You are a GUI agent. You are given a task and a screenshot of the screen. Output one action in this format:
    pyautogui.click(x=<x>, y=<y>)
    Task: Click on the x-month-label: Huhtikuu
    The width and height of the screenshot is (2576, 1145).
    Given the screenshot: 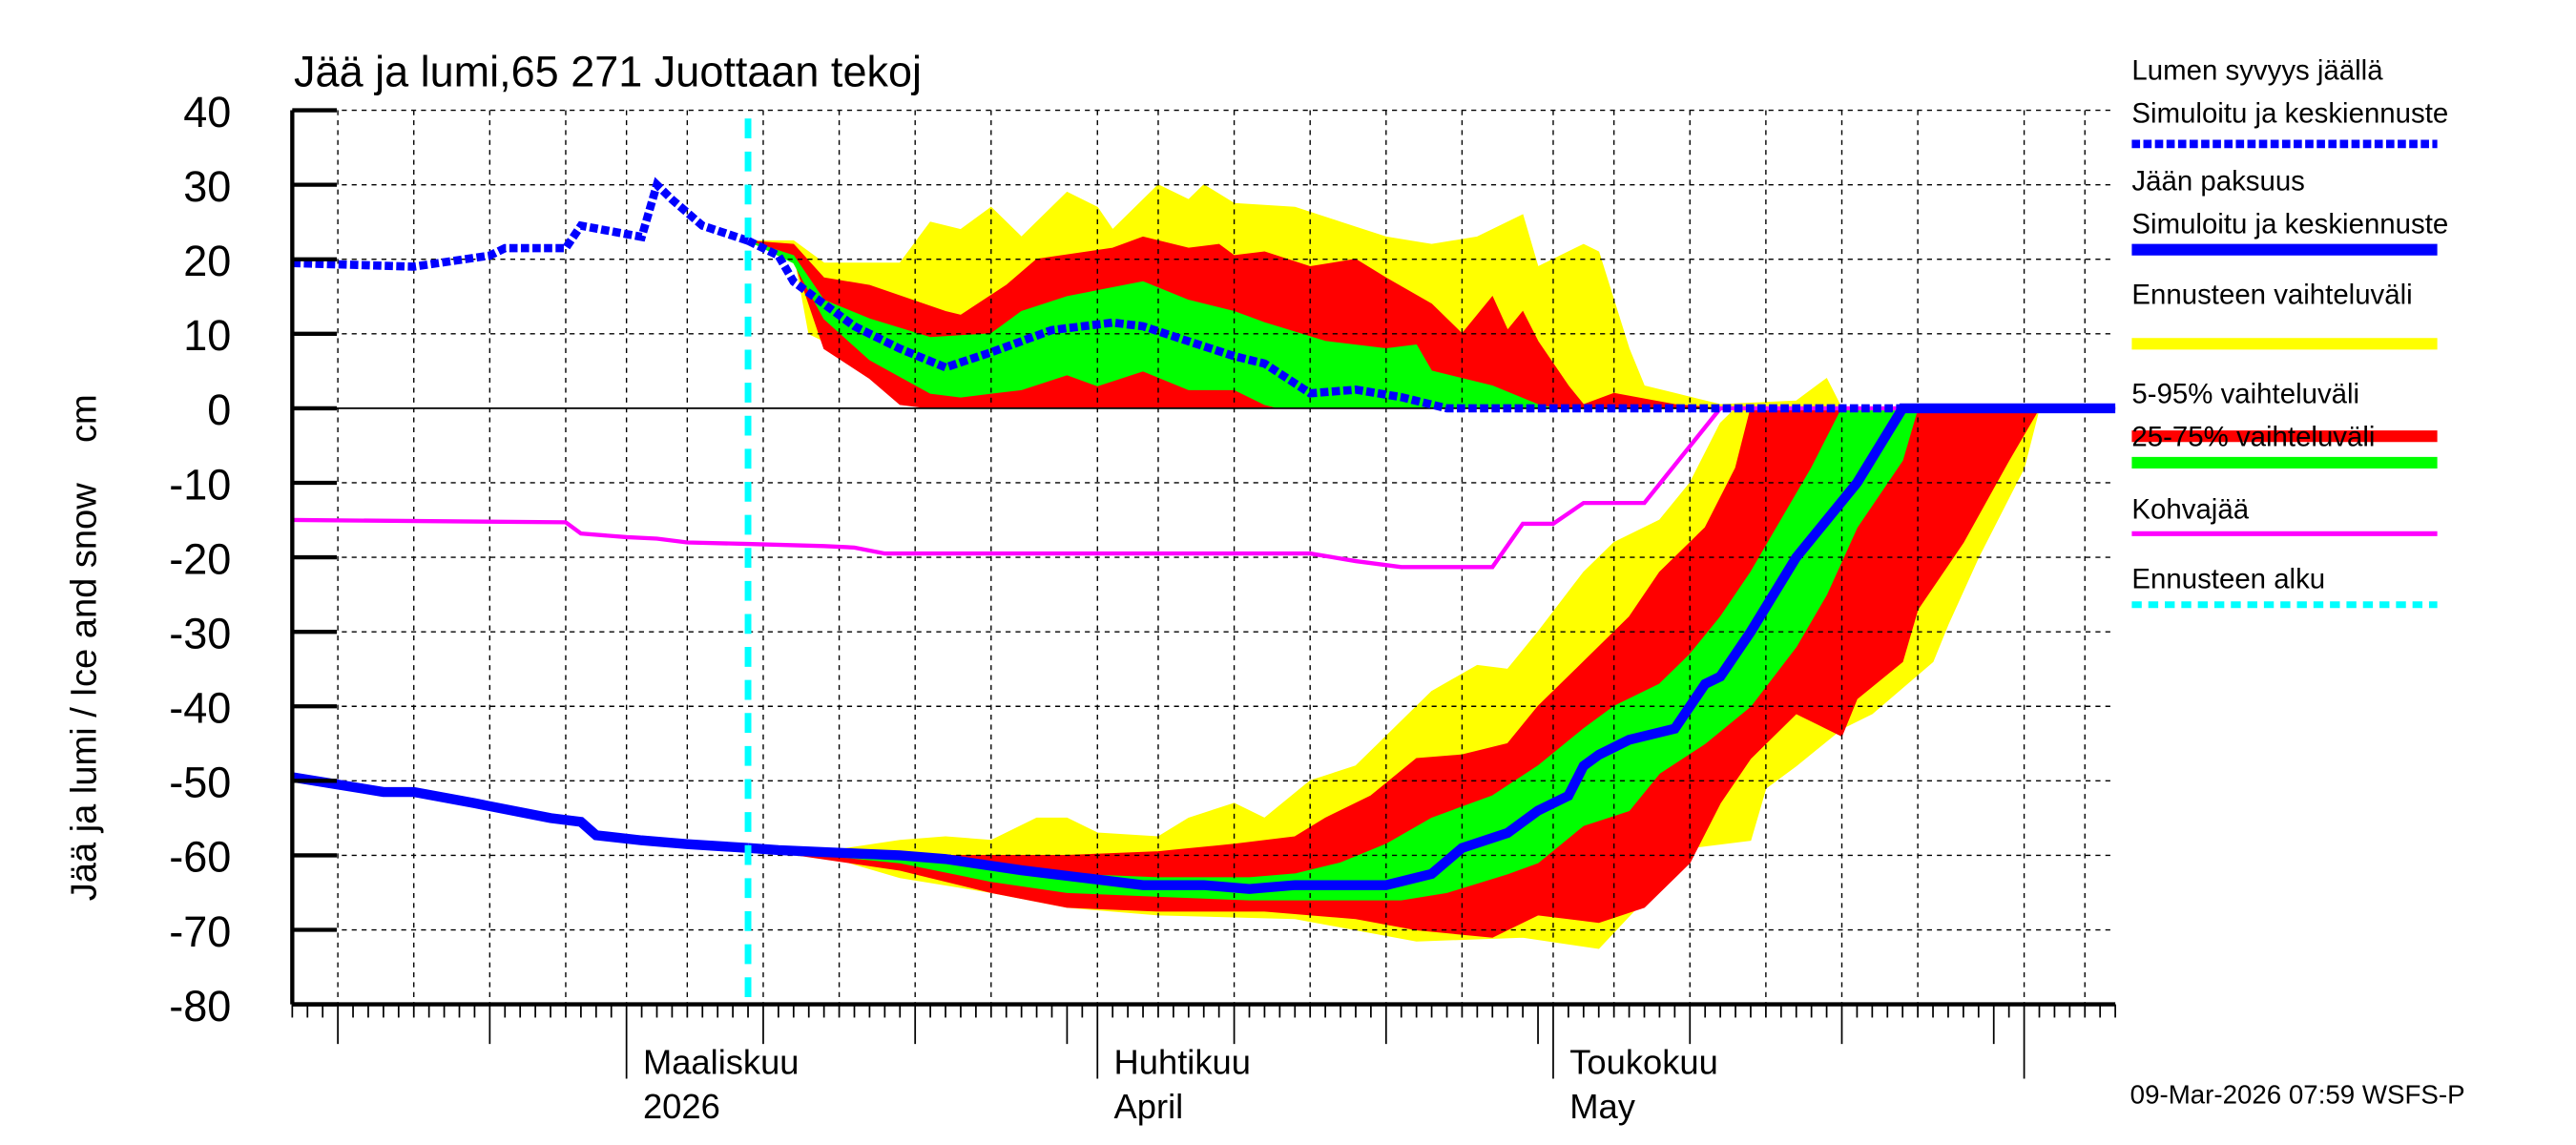 What is the action you would take?
    pyautogui.click(x=1182, y=1061)
    